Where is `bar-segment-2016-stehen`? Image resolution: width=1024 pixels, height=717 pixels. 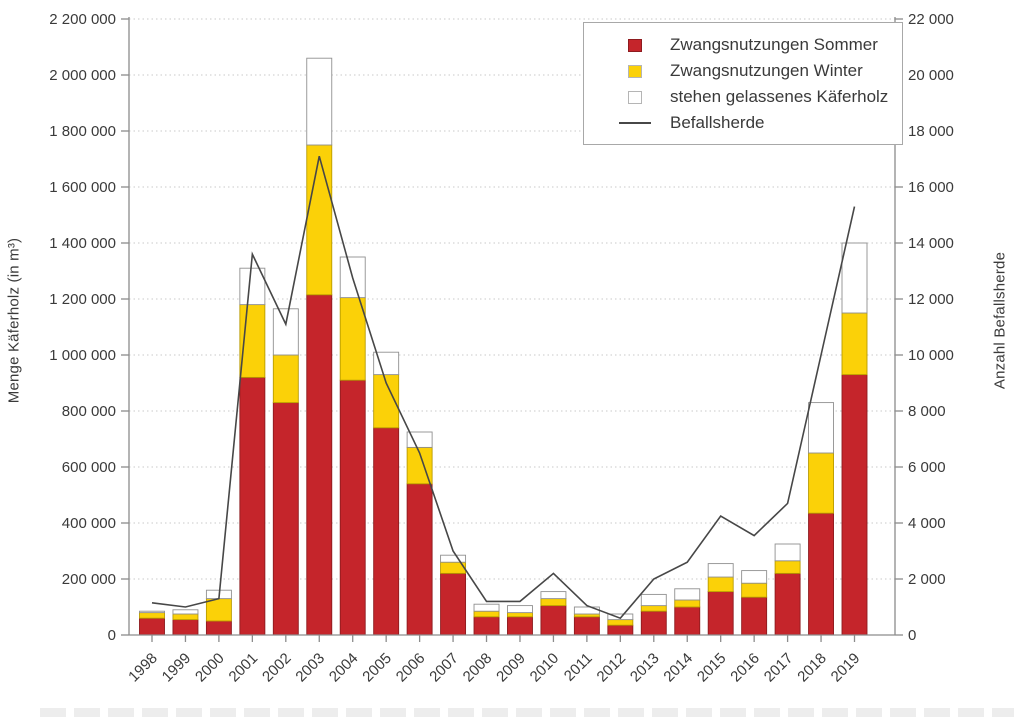
bar-segment-2016-stehen is located at coordinates (754, 577).